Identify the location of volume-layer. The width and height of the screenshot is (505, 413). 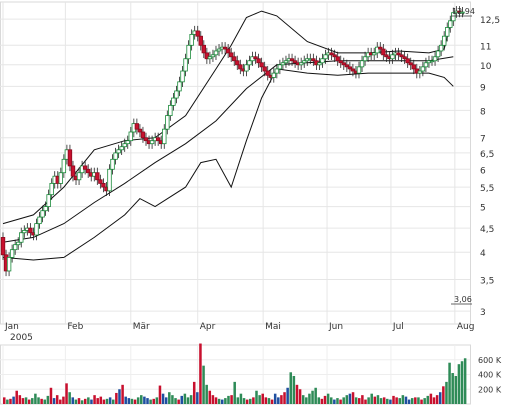
(235, 373).